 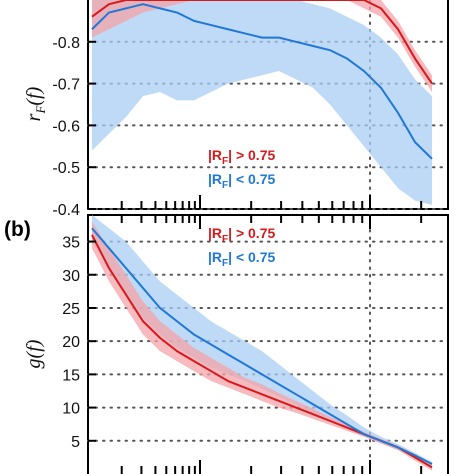 What do you see at coordinates (66, 210) in the screenshot?
I see `ytick-label: -0.4` at bounding box center [66, 210].